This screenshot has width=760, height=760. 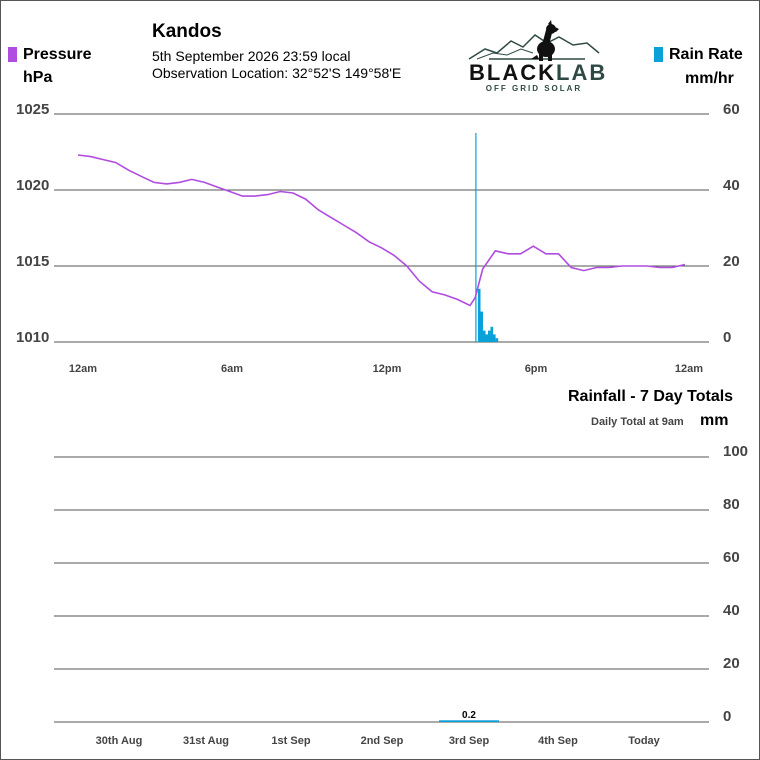 What do you see at coordinates (187, 31) in the screenshot?
I see `station-name: Kandos` at bounding box center [187, 31].